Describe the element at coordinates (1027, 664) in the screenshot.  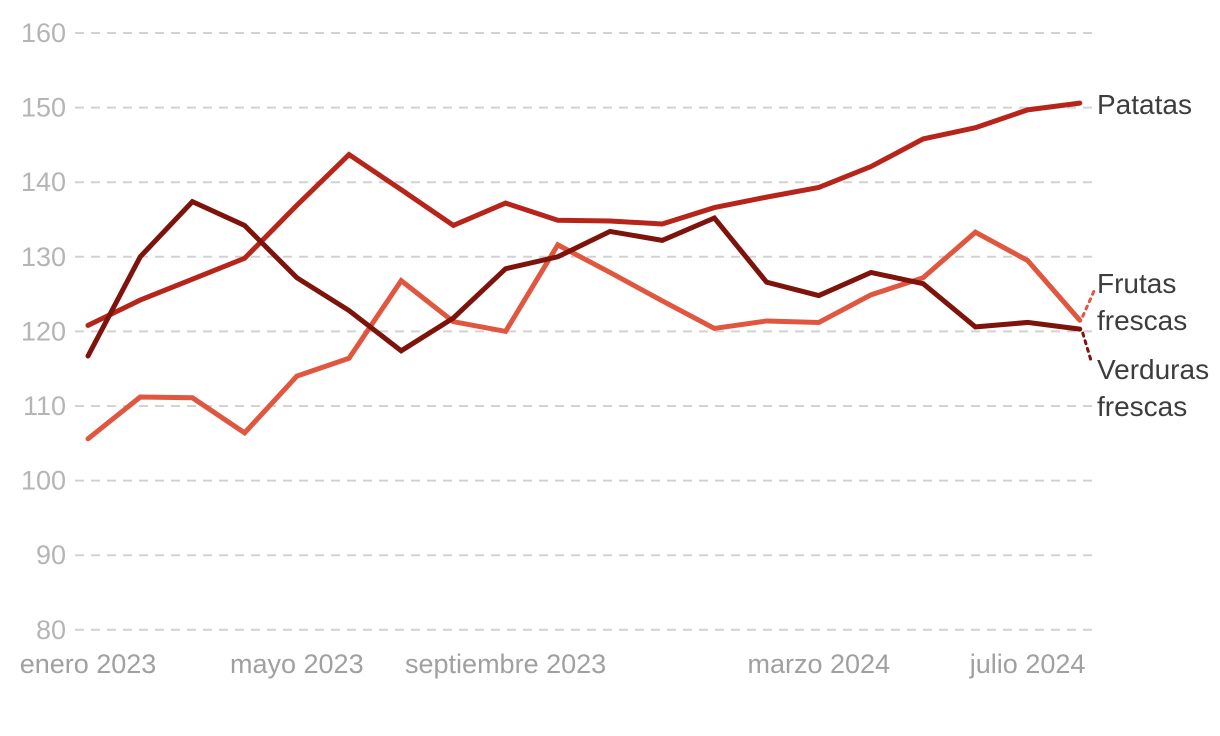
I see `x-axis-tick-label: julio 2024` at that location.